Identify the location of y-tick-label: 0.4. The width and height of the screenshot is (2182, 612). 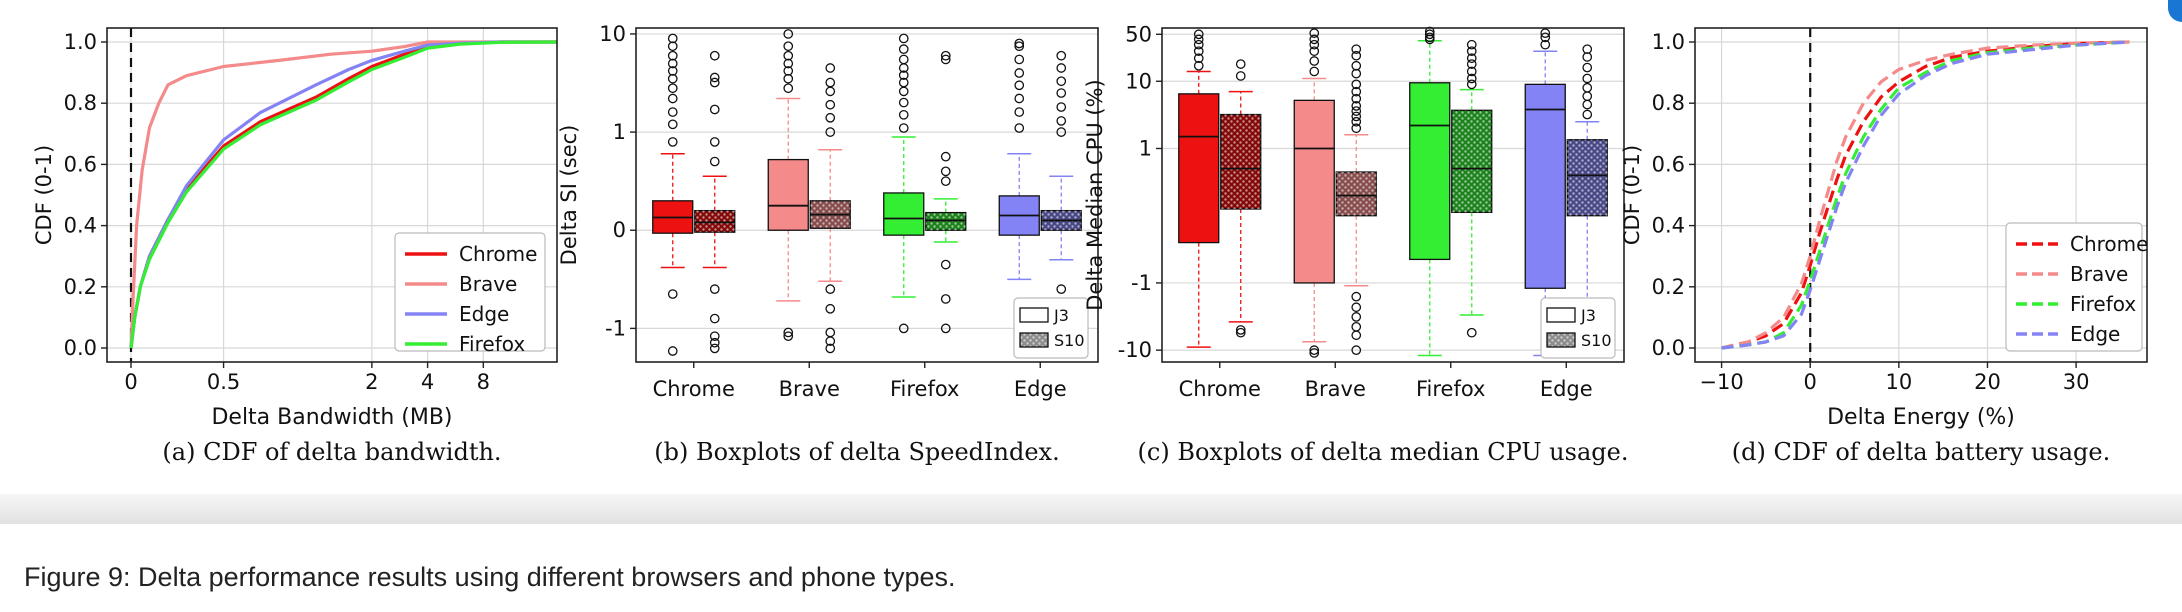
(1668, 226).